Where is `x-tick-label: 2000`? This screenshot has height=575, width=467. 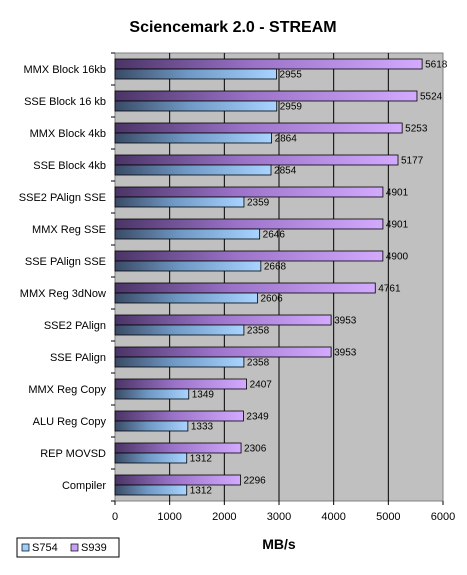 x-tick-label: 2000 is located at coordinates (224, 517).